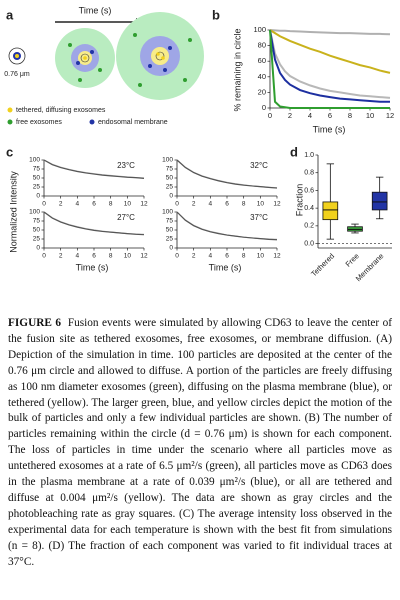 Image resolution: width=400 pixels, height=600 pixels. Describe the element at coordinates (309, 173) in the screenshot. I see `y-tick-label: 0.8` at that location.